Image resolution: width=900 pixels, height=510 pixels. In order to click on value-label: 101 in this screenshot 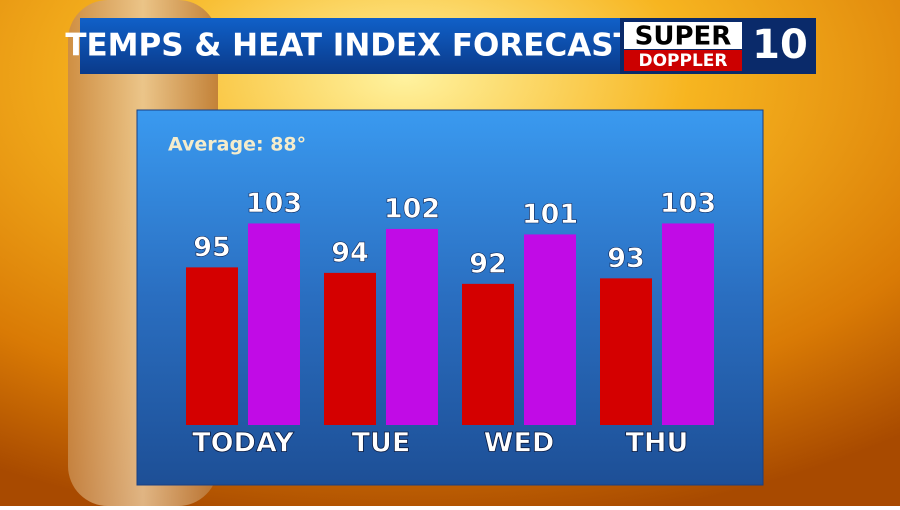, I will do `click(550, 214)`.